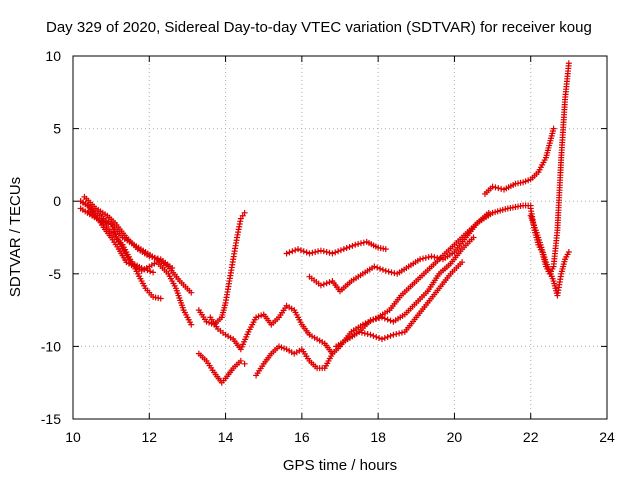  What do you see at coordinates (57, 129) in the screenshot?
I see `y-tick-label: 5` at bounding box center [57, 129].